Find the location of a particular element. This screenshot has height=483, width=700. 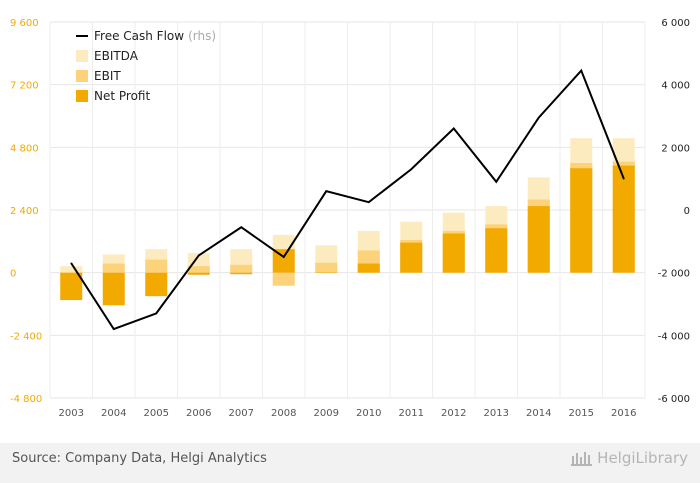

bar-net-profit-2016 is located at coordinates (623, 219).